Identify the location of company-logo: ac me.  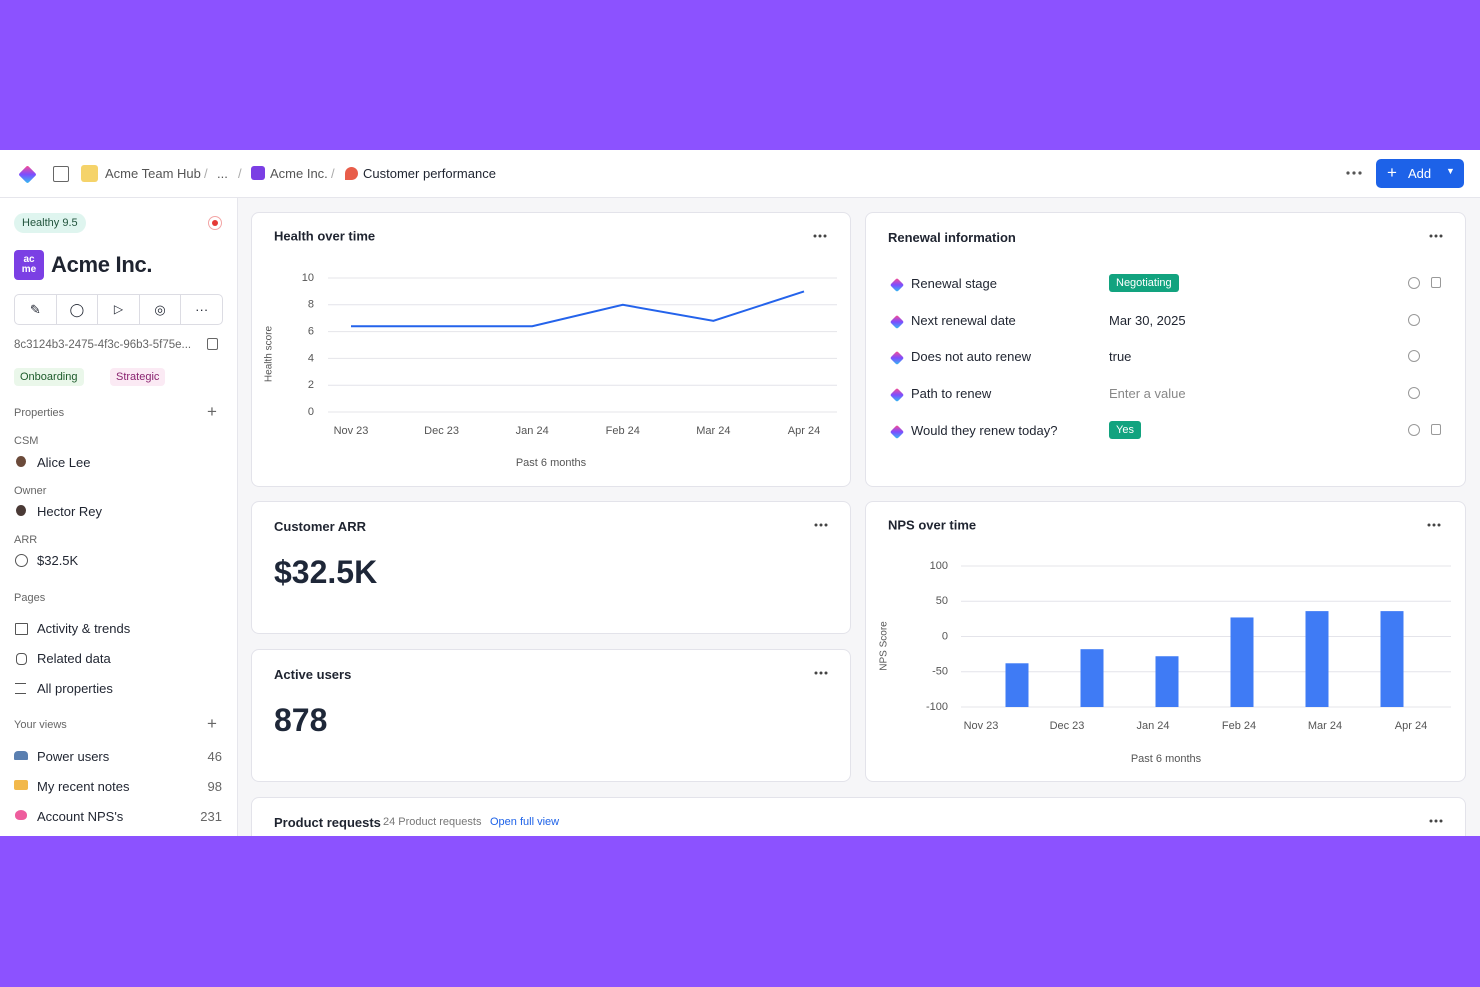
(29, 265).